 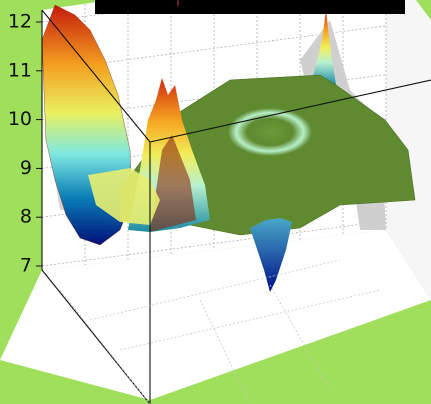 I want to click on title-bar, so click(x=250, y=7).